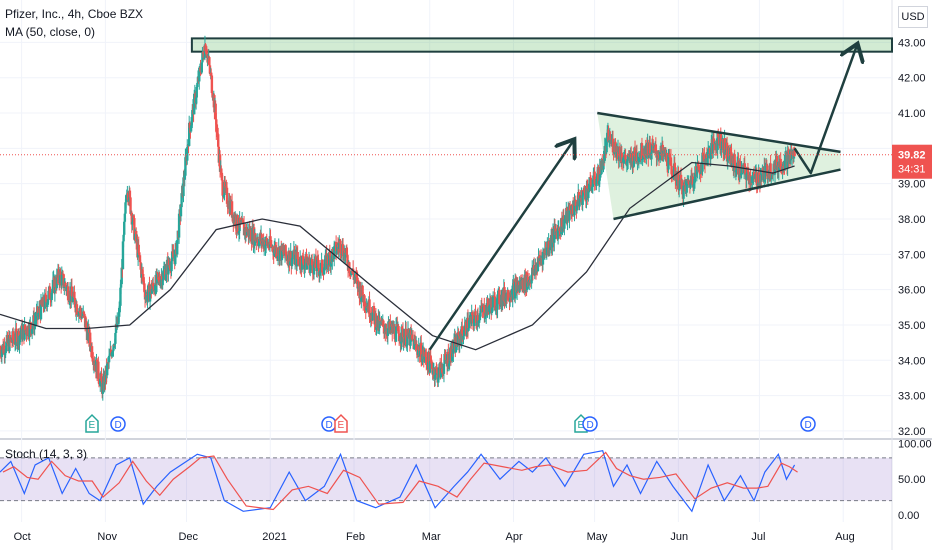 The height and width of the screenshot is (550, 932). Describe the element at coordinates (912, 291) in the screenshot. I see `y-tick-label: 36.00` at that location.